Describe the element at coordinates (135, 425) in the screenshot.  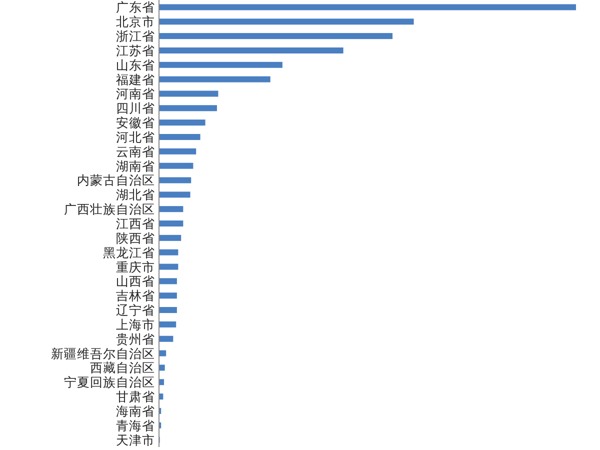
I see `y-tick-label: 青海省` at that location.